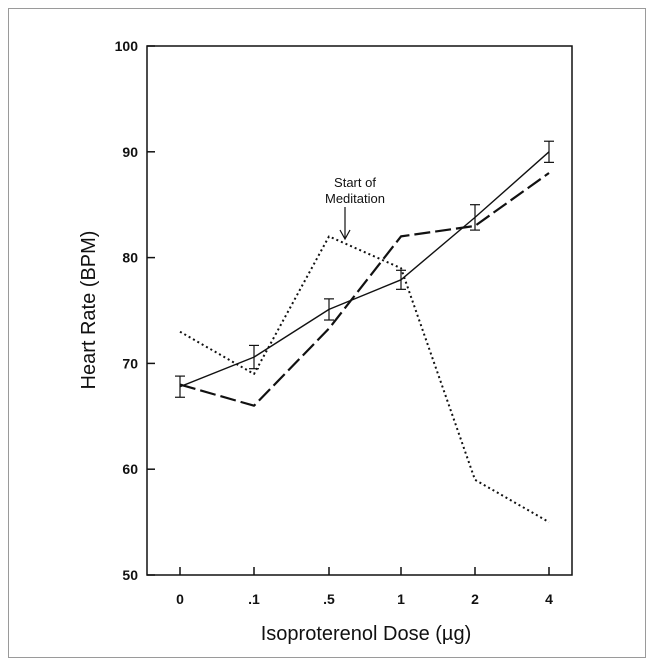 The height and width of the screenshot is (668, 656). Describe the element at coordinates (401, 599) in the screenshot. I see `x-tick-label: 1` at that location.